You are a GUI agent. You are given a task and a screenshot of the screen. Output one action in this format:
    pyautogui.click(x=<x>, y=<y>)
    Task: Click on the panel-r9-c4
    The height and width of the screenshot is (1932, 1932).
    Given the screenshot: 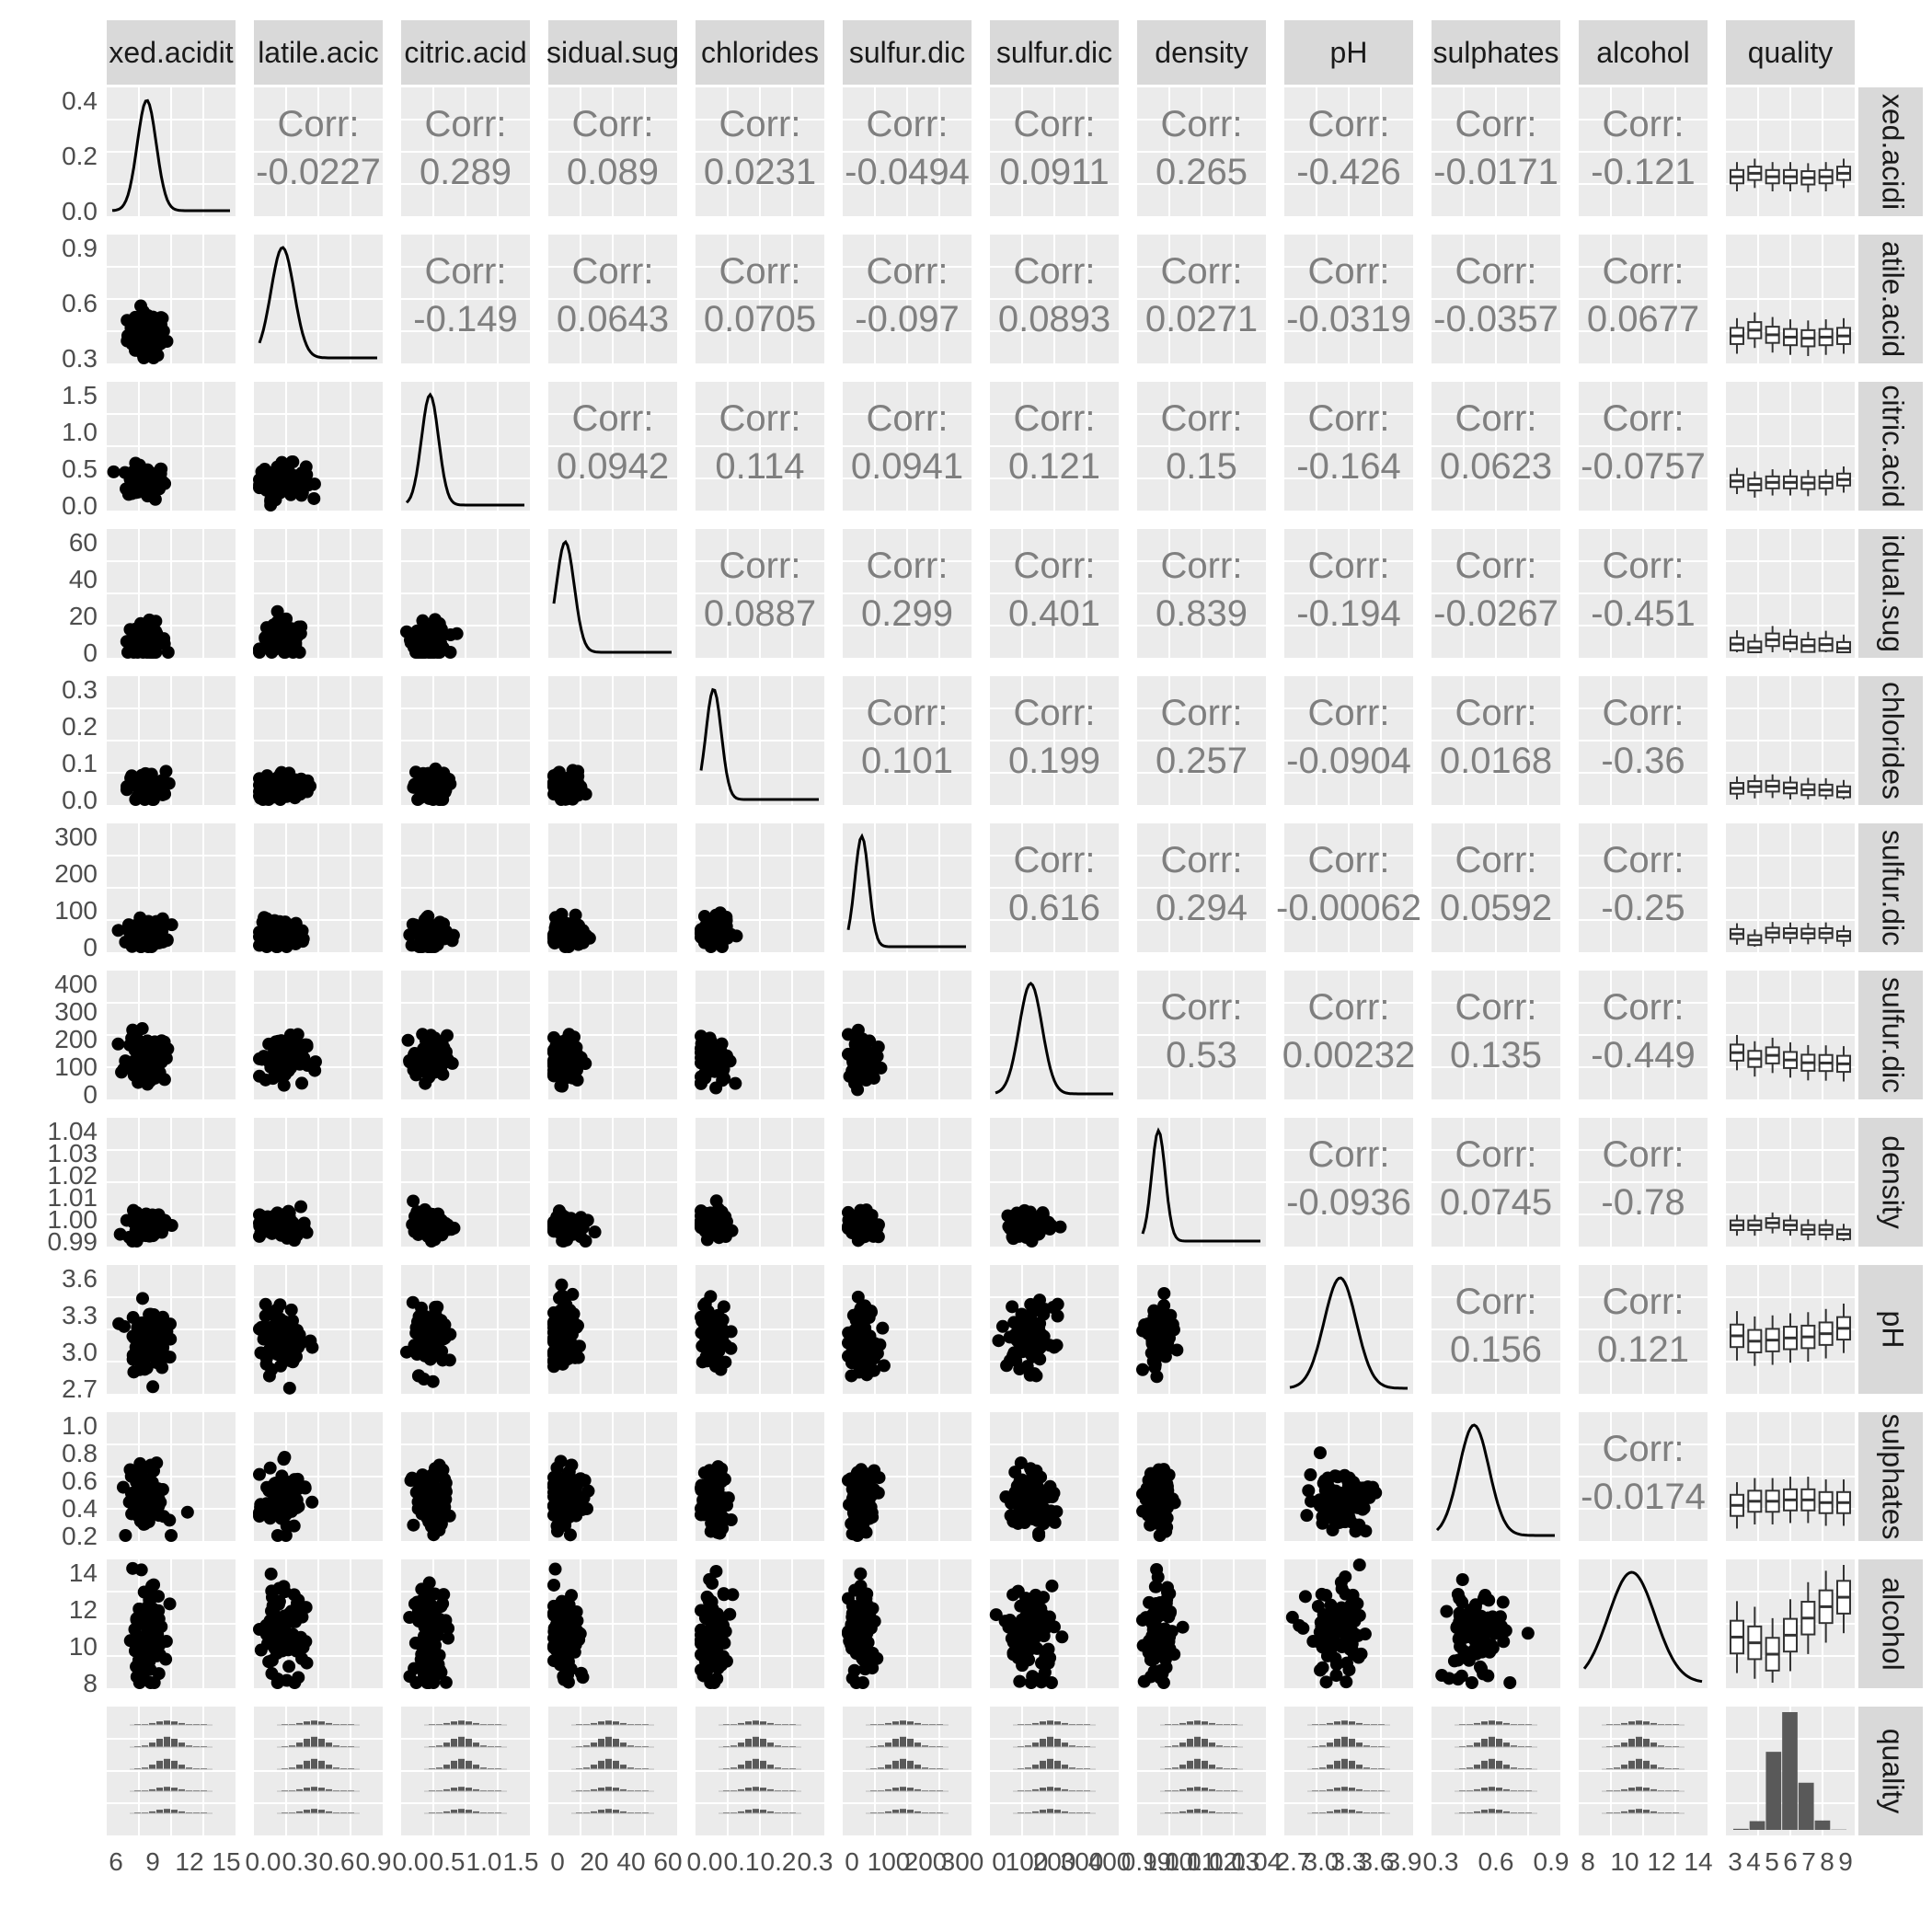 What is the action you would take?
    pyautogui.click(x=759, y=1476)
    